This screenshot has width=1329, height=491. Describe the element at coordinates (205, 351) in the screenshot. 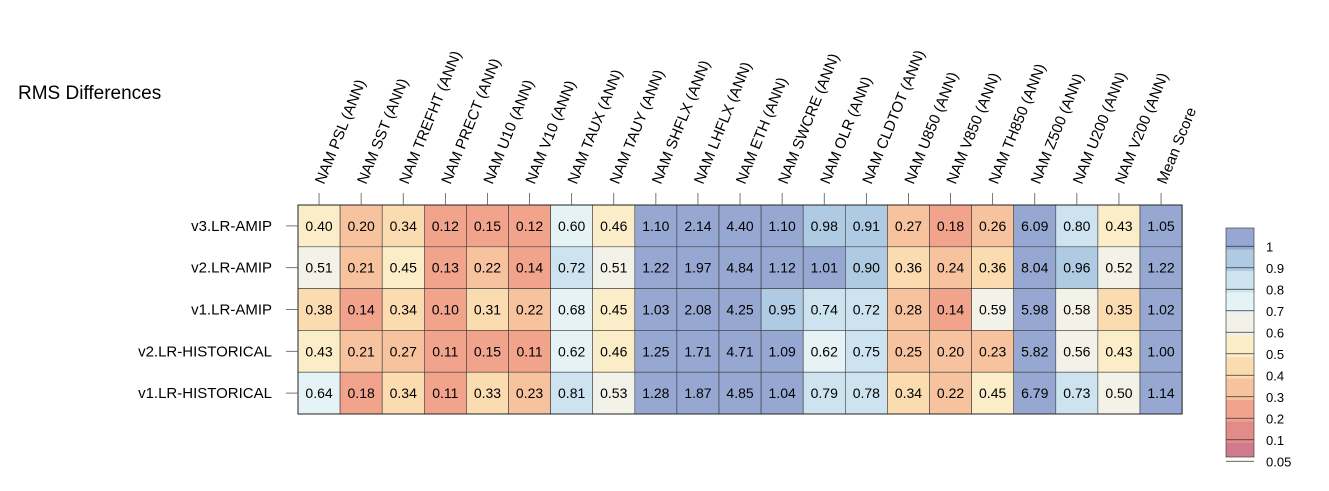

I see `row-label: v2.LR-HISTORICAL` at that location.